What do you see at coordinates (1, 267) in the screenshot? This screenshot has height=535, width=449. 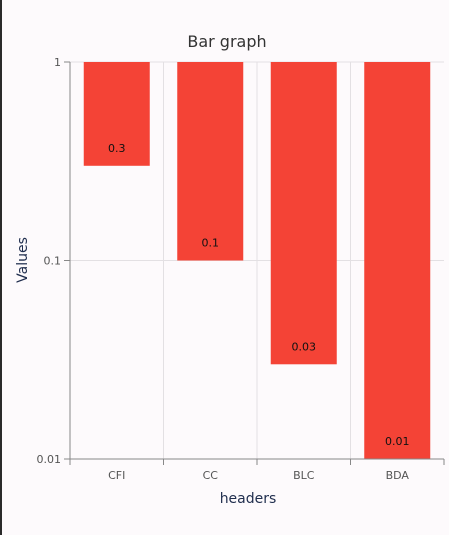 I see `window-left-edge` at bounding box center [1, 267].